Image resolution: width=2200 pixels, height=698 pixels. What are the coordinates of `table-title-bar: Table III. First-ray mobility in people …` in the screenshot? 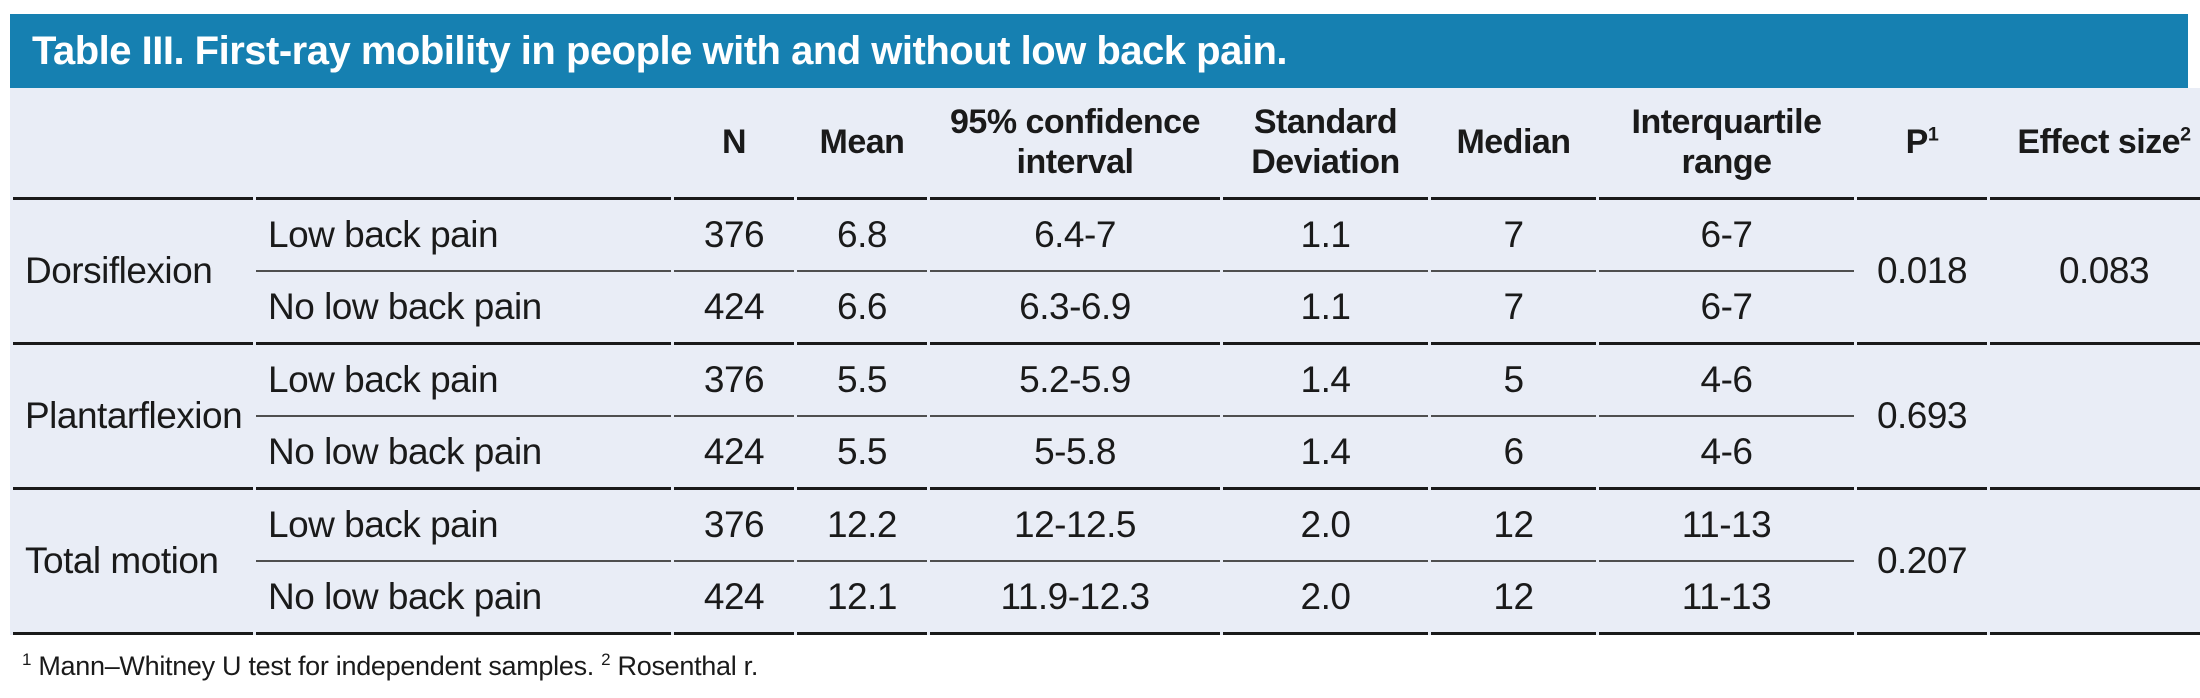 It's located at (1099, 51).